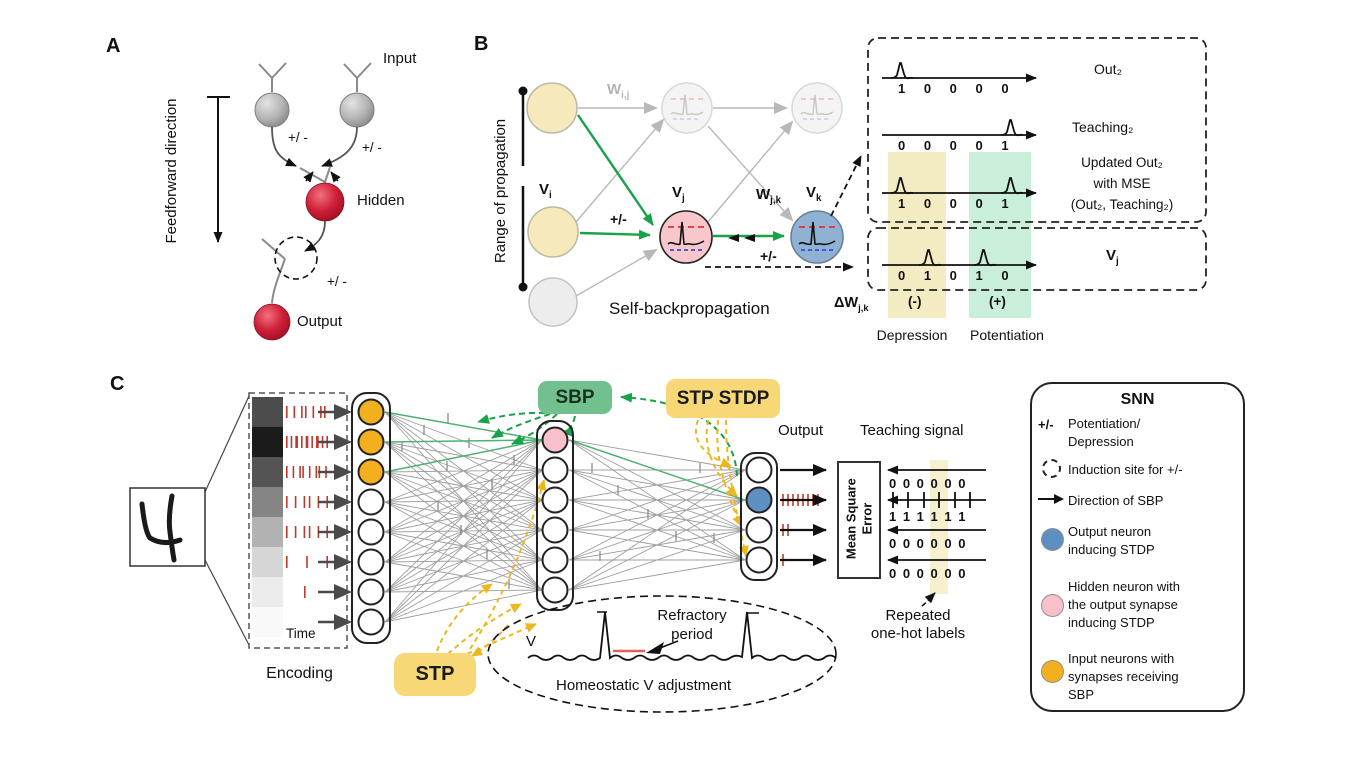 The image size is (1366, 768). Describe the element at coordinates (325, 202) in the screenshot. I see `hidden-neuron` at that location.